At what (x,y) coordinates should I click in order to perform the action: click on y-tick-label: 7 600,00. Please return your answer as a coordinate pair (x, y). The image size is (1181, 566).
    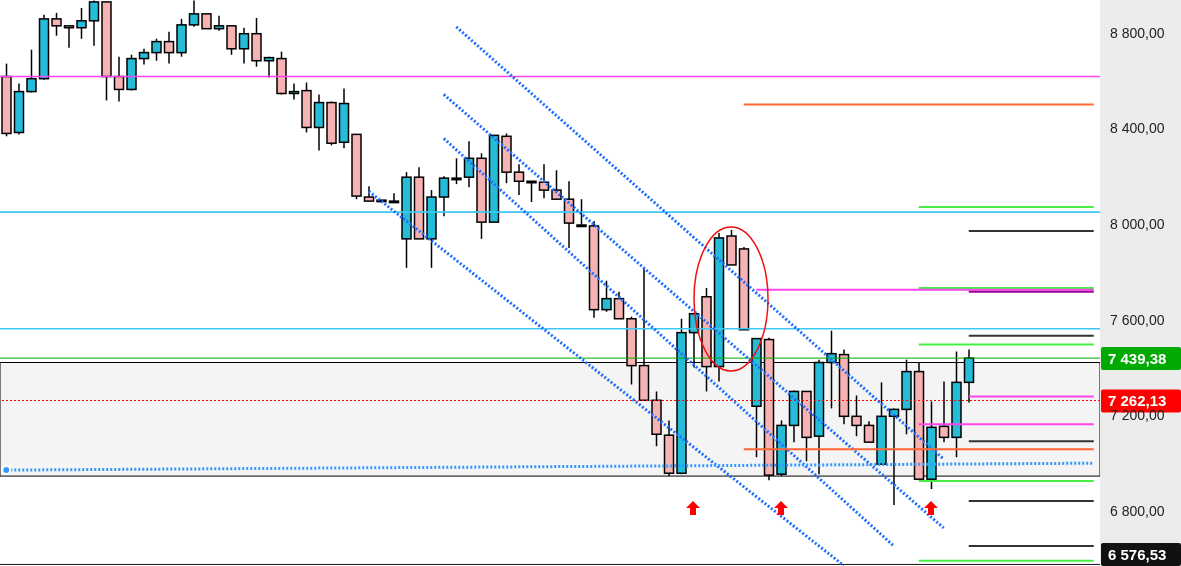
    Looking at the image, I should click on (1137, 319).